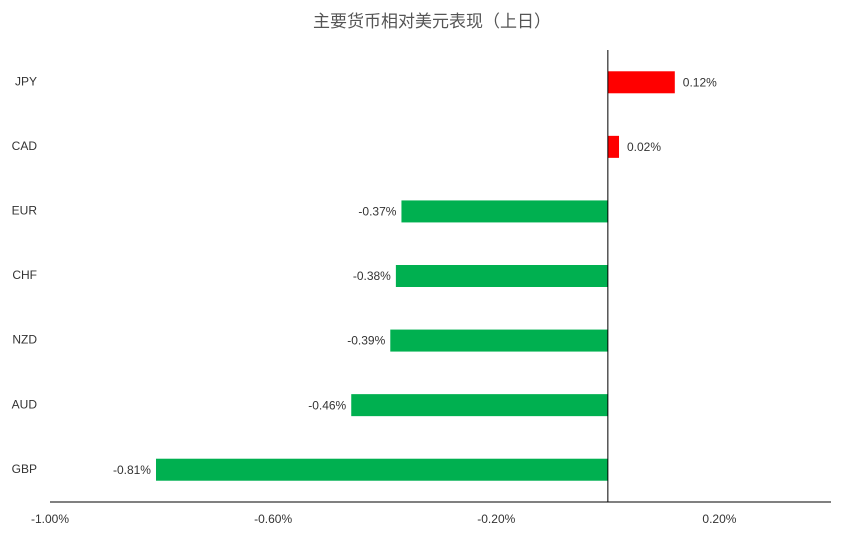  What do you see at coordinates (273, 519) in the screenshot?
I see `x-tick-label: -0.60%` at bounding box center [273, 519].